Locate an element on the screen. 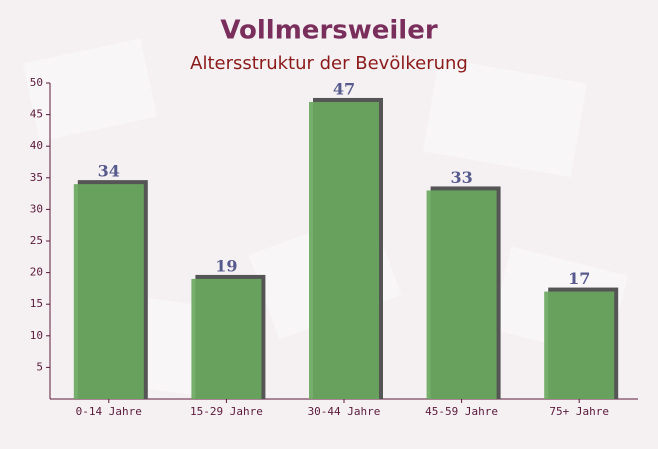 This screenshot has height=449, width=658. y-tick-label: 35 is located at coordinates (36, 177).